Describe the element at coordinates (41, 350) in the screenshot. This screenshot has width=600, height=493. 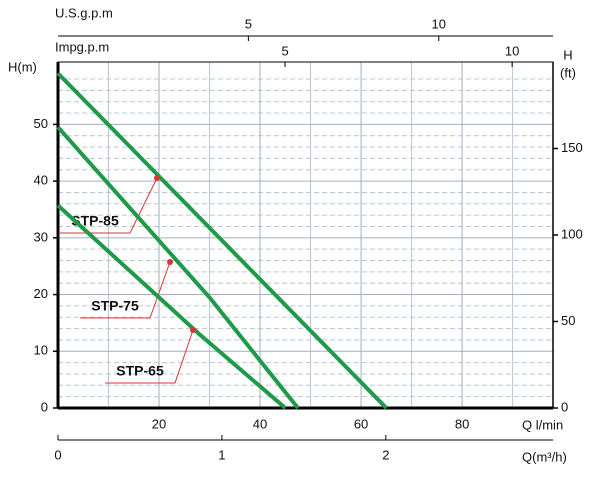
I see `y-tick-label: 10` at that location.